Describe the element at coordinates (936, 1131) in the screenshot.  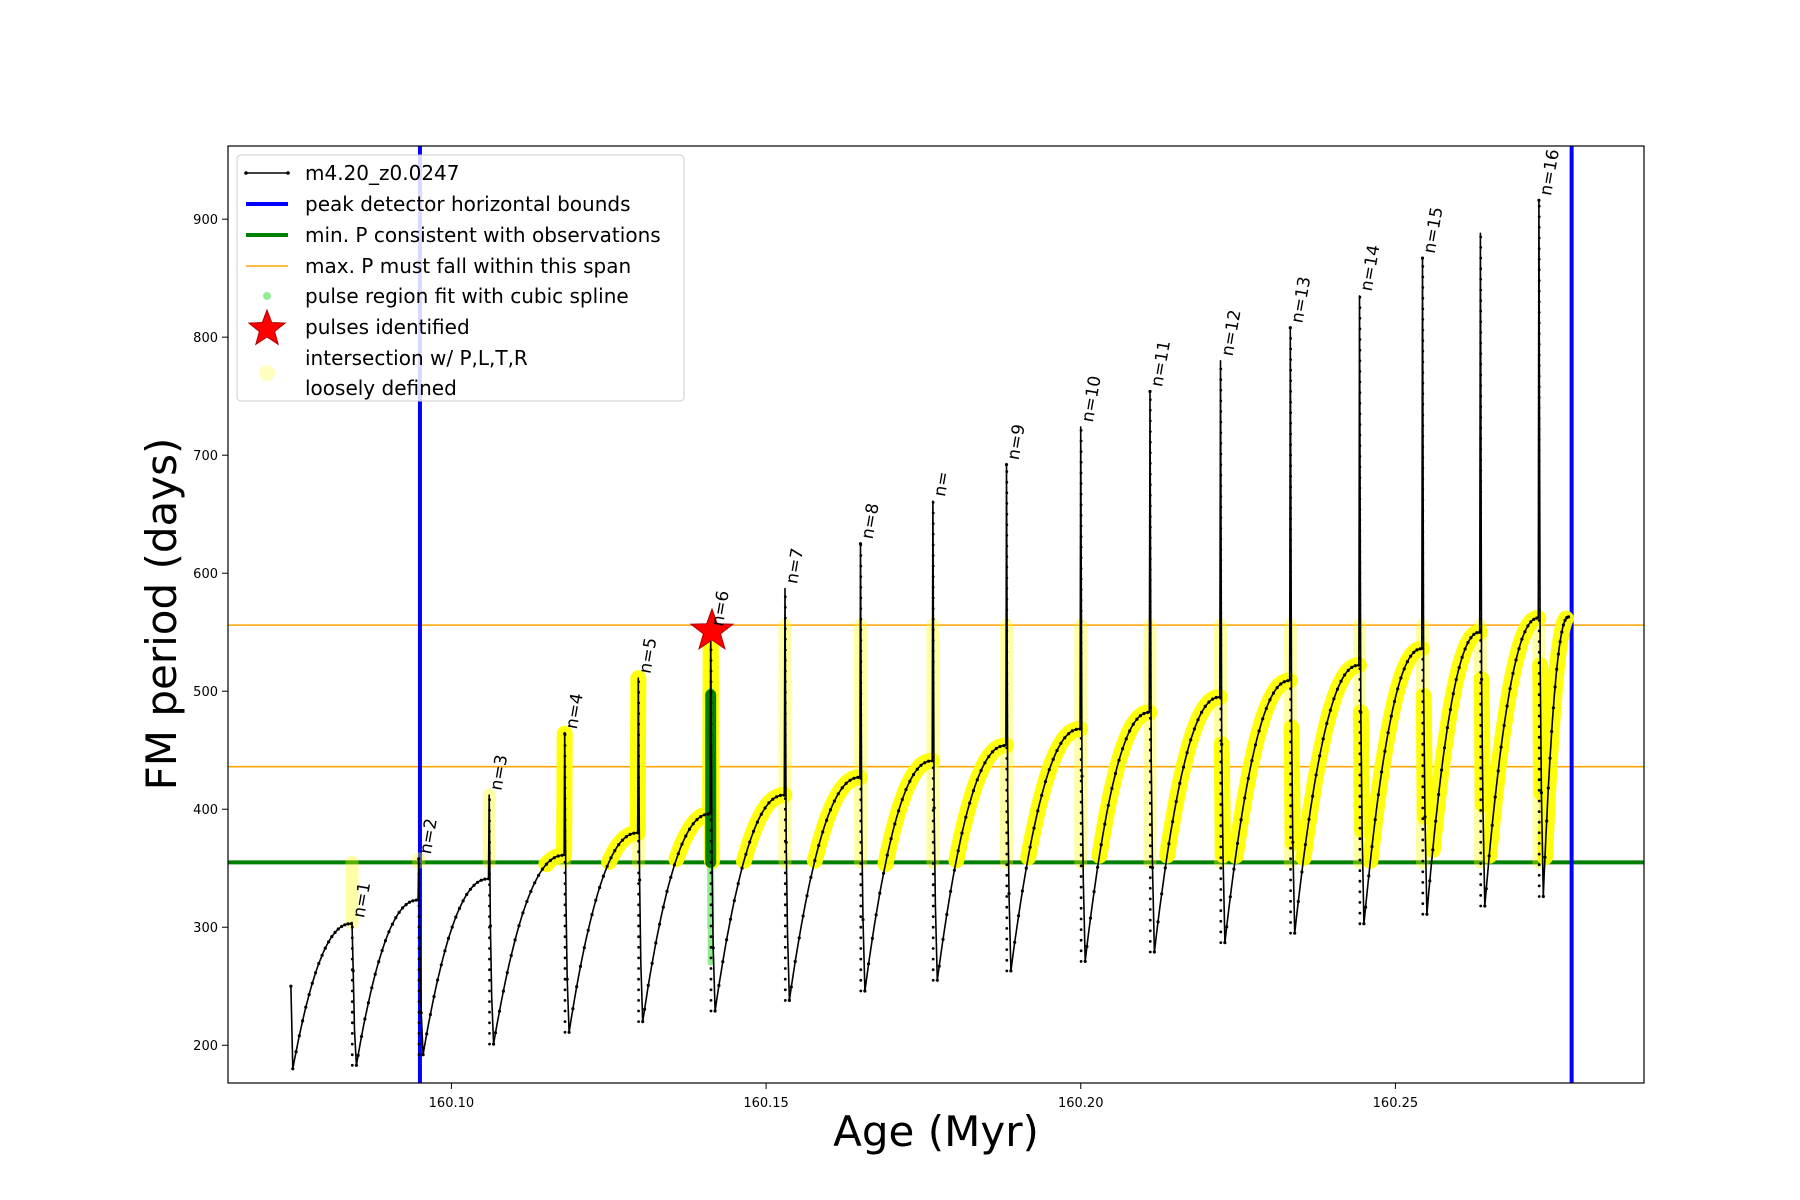
I see `x-axis-label: Age (Myr)` at that location.